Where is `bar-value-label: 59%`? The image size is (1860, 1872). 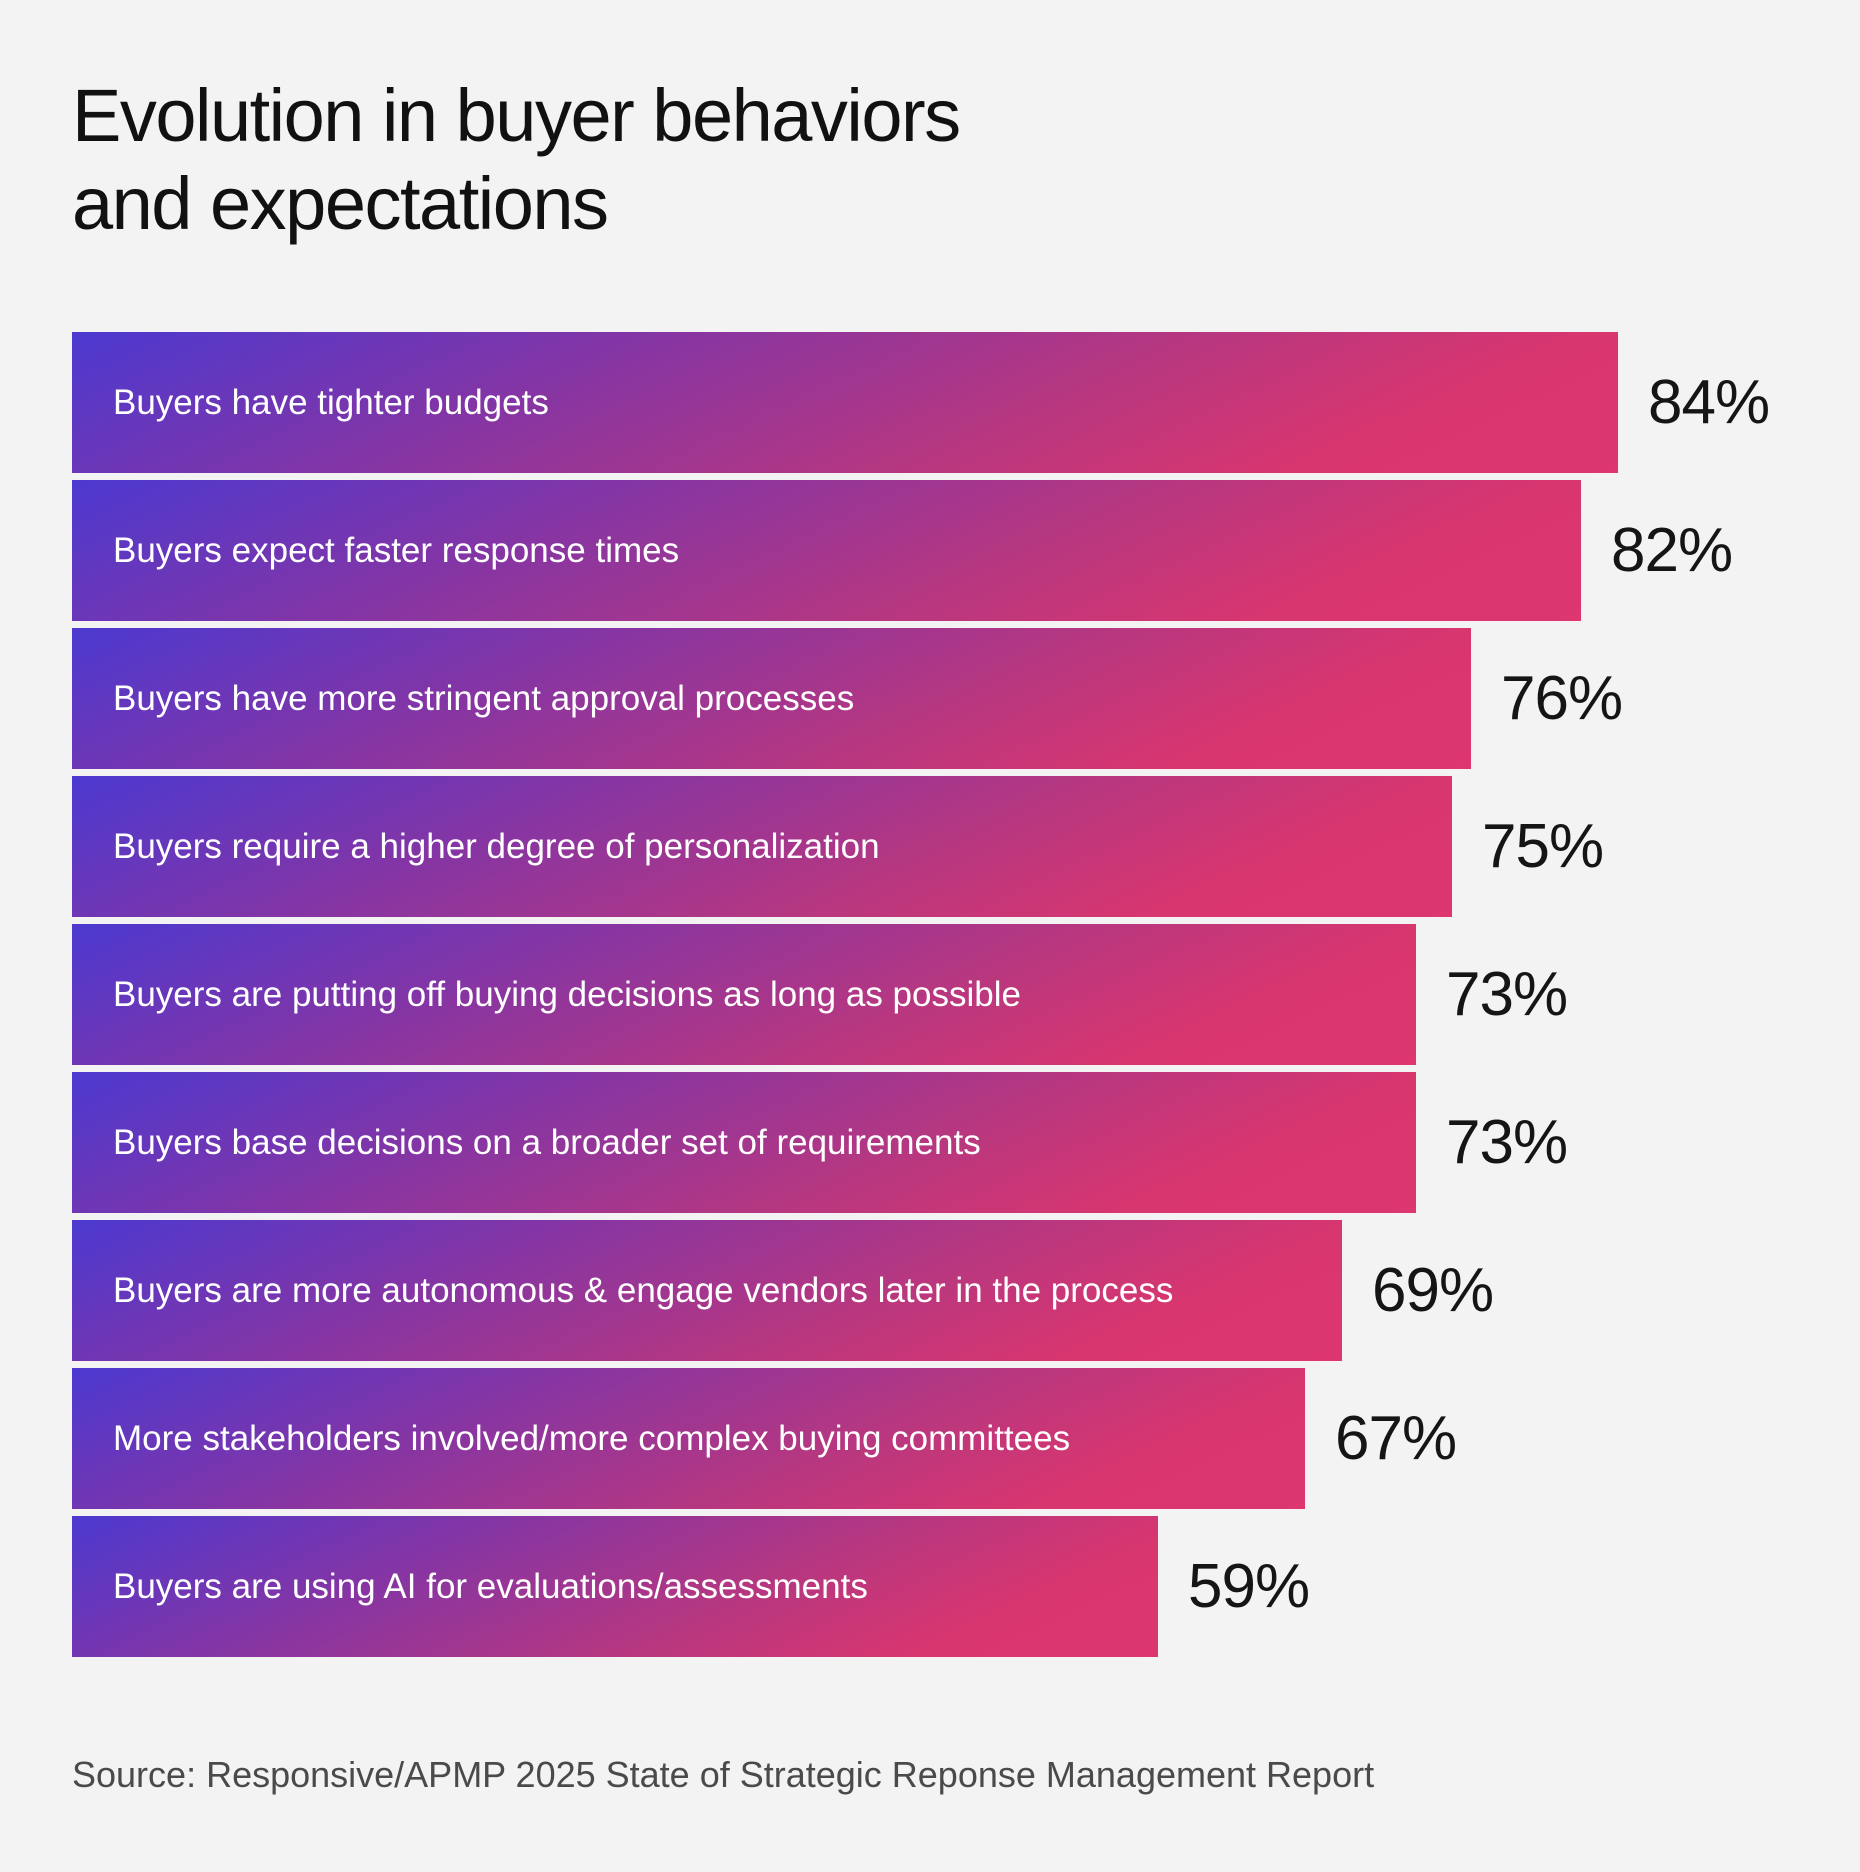
bar-value-label: 59% is located at coordinates (1249, 1586).